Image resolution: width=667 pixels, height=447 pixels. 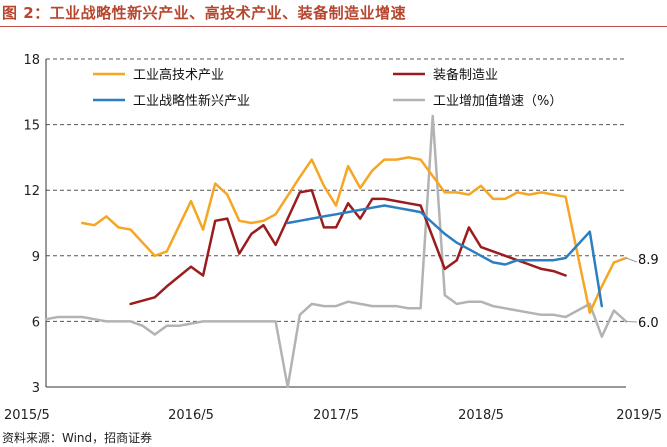 I want to click on source-note: 资料来源：Wind，招商证券, so click(x=77, y=438).